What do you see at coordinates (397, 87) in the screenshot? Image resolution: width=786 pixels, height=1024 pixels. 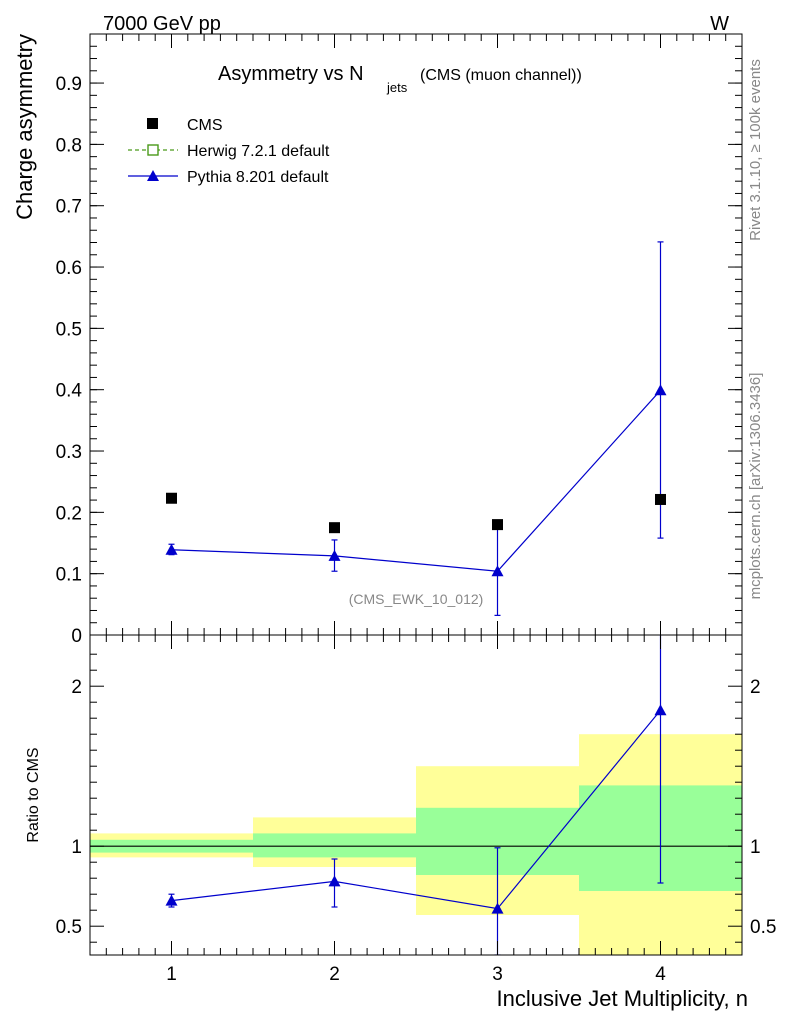 I see `chart-title-sub: jets` at bounding box center [397, 87].